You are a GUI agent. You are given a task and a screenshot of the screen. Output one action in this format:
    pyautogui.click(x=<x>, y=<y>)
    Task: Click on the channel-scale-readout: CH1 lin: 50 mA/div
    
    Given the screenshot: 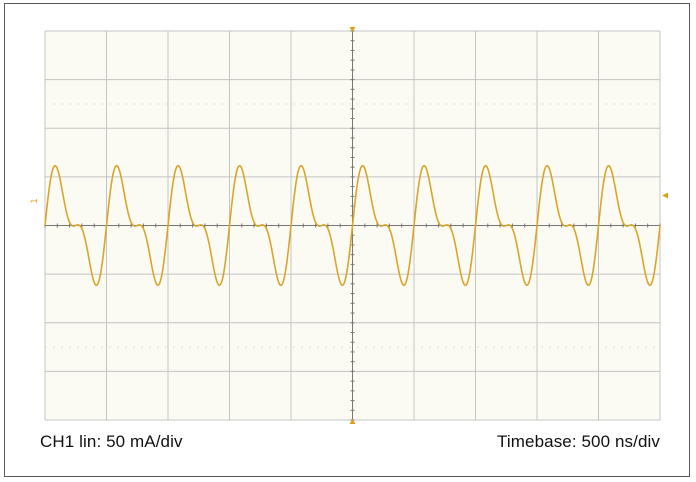 What is the action you would take?
    pyautogui.click(x=111, y=441)
    